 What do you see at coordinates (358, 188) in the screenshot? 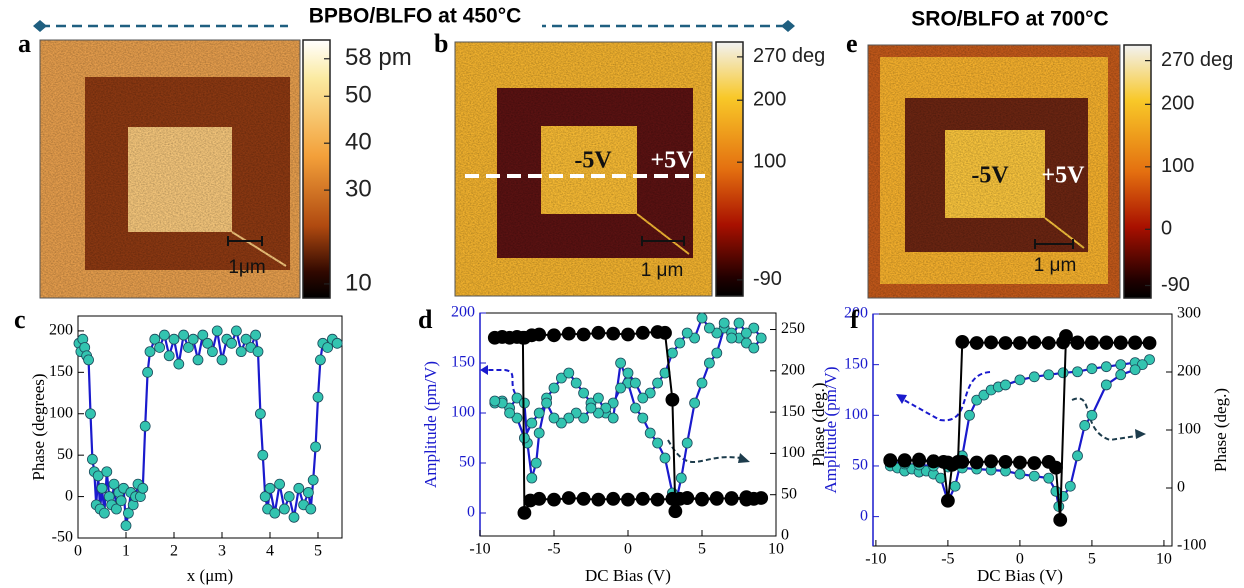
I see `colorbar-tick-label: 30` at bounding box center [358, 188].